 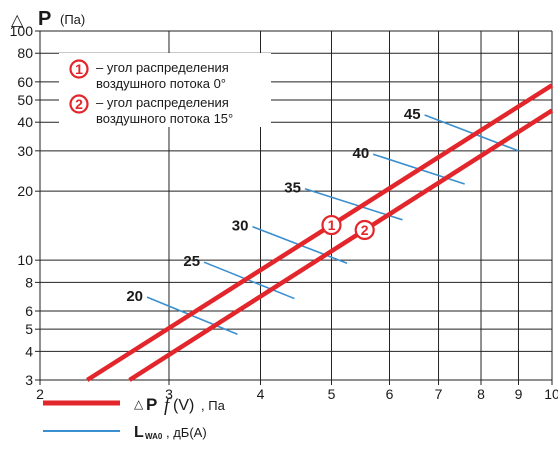 What do you see at coordinates (44, 19) in the screenshot?
I see `y-axis-letter: P` at bounding box center [44, 19].